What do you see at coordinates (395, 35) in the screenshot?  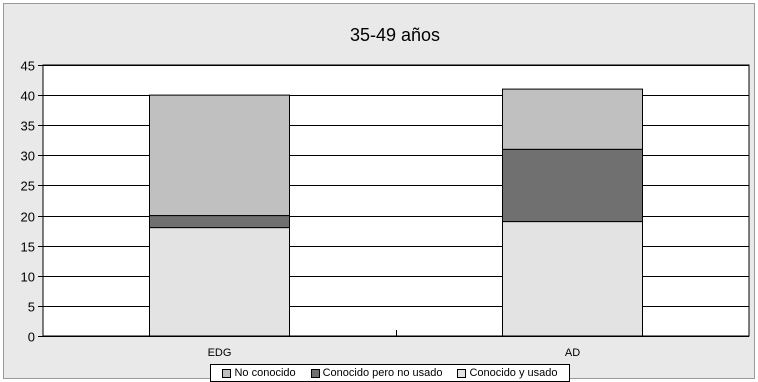 I see `chart-title: 35-49 años` at bounding box center [395, 35].